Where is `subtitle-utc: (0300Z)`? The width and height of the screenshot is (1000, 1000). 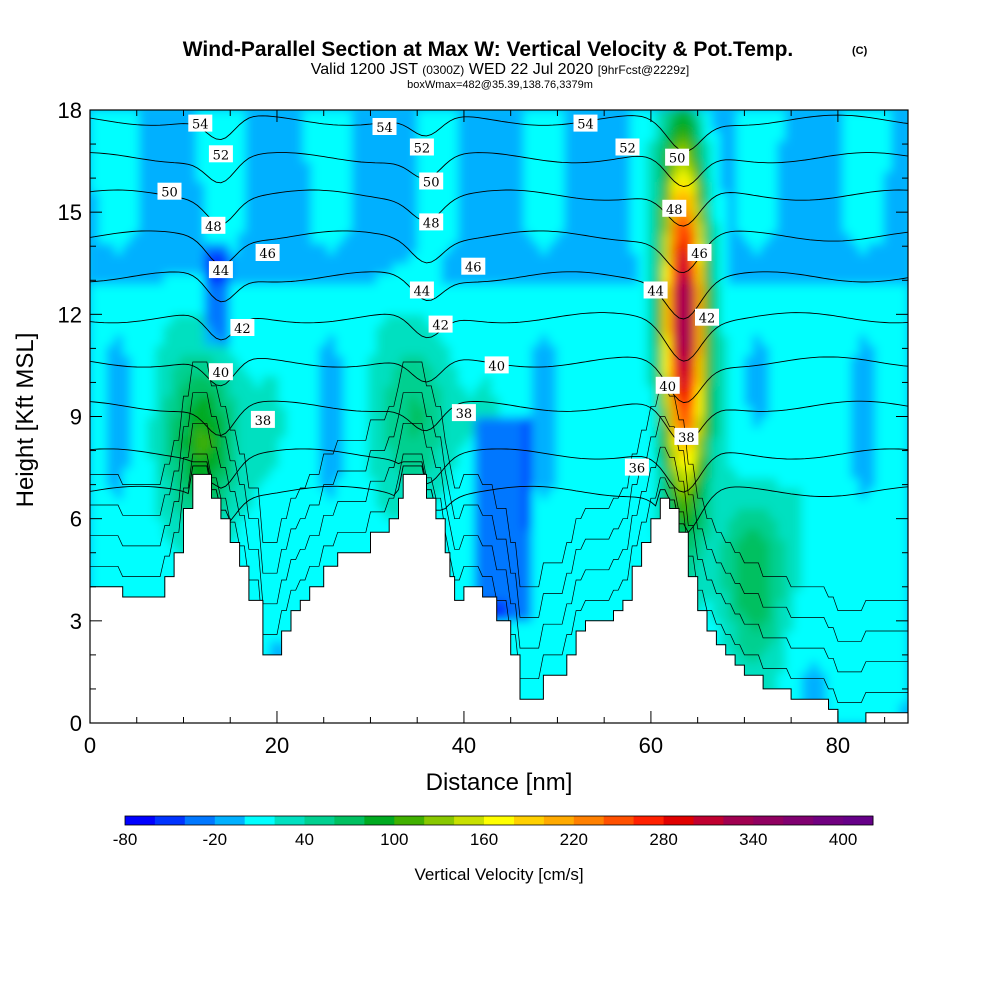
subtitle-utc: (0300Z) is located at coordinates (443, 70).